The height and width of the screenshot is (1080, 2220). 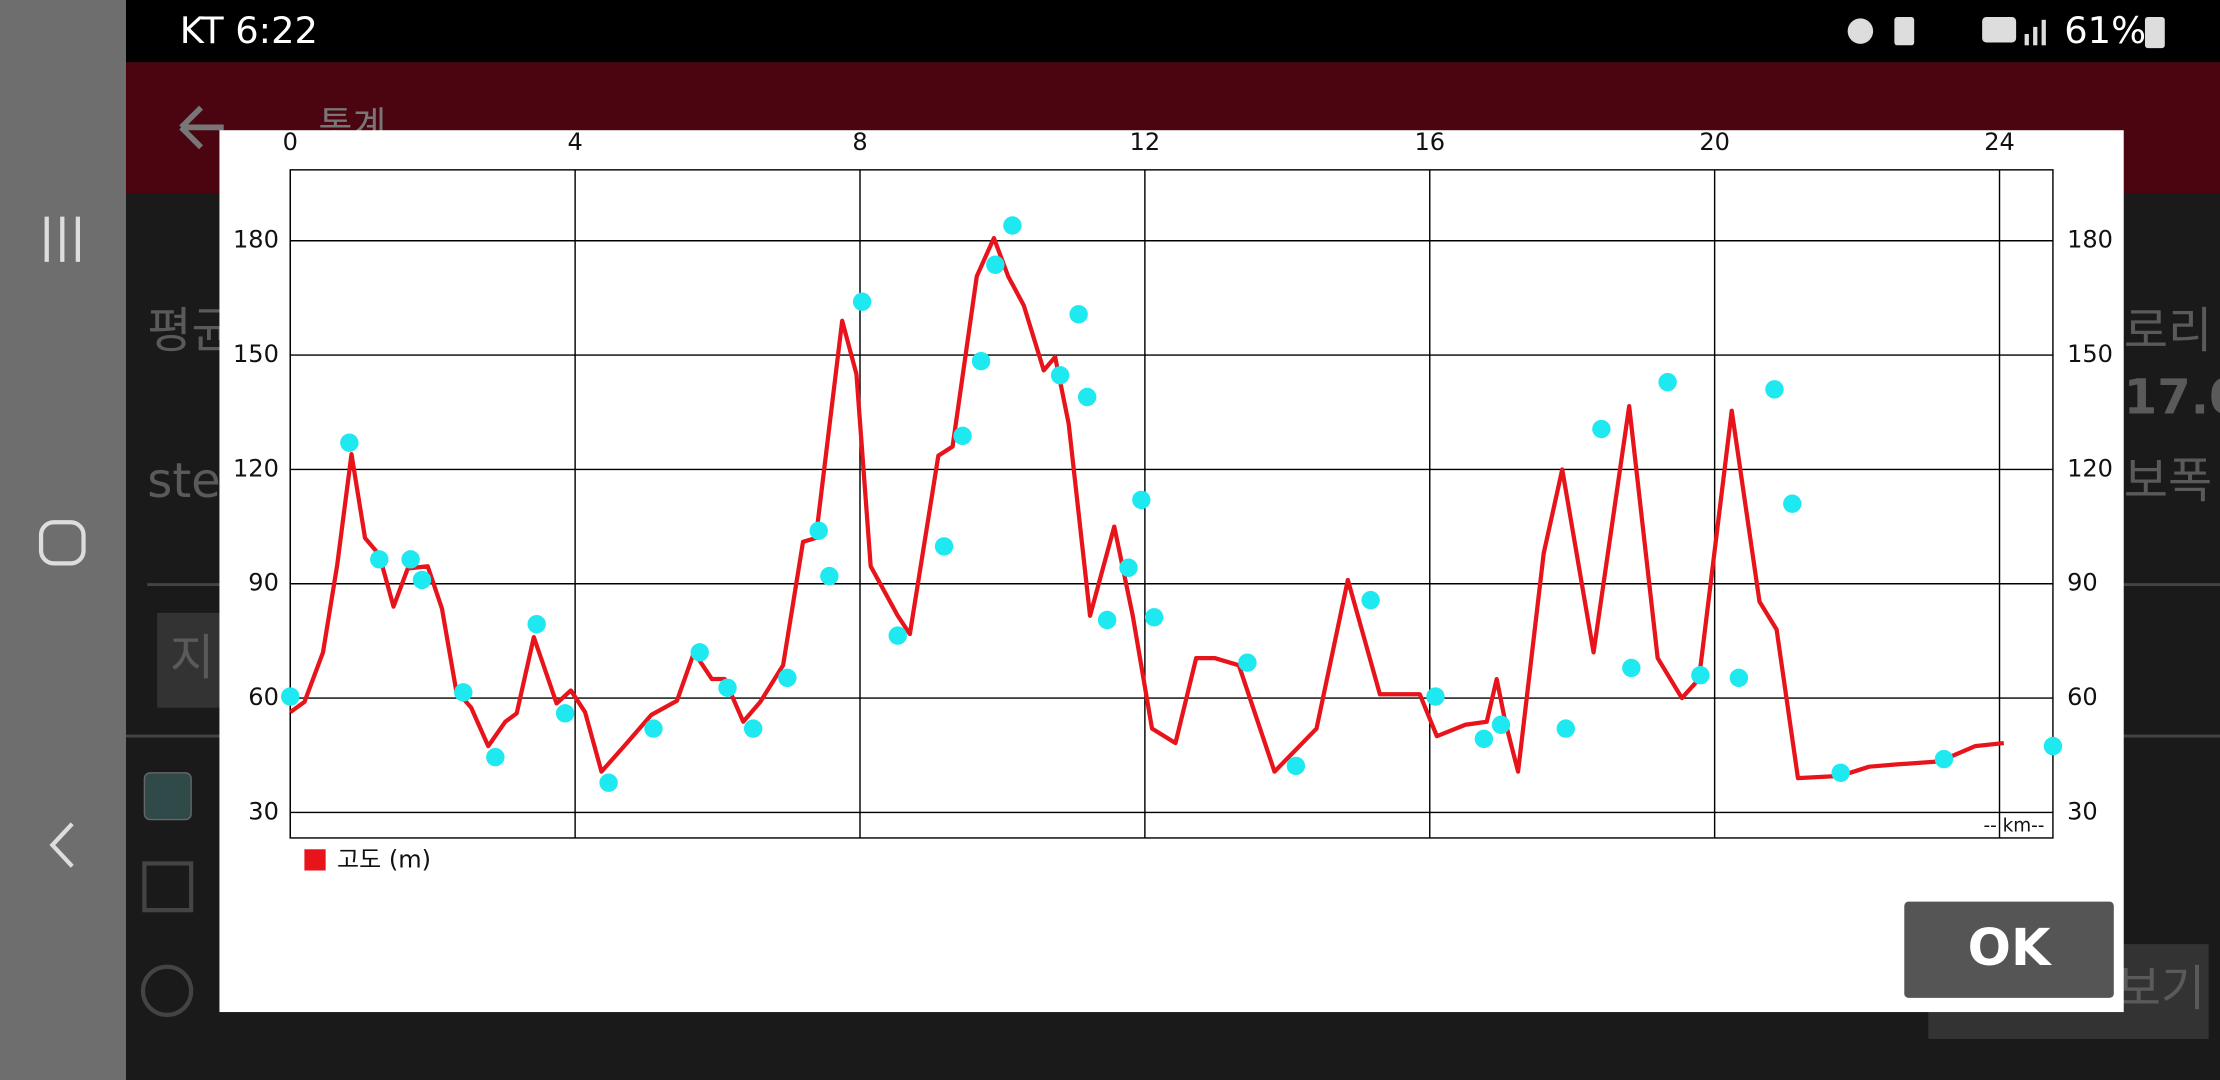 I want to click on ok-button, so click(x=2009, y=949).